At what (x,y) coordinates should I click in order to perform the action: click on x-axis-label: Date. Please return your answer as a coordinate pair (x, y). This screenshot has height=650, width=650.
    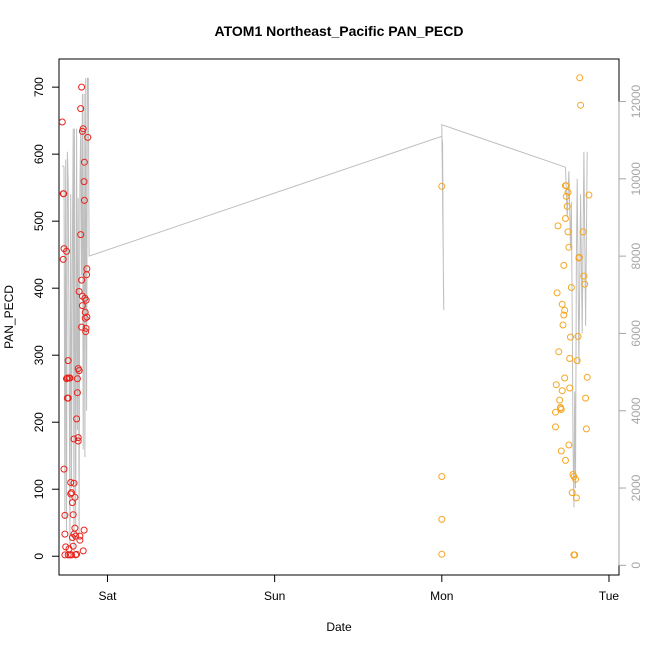
    Looking at the image, I should click on (339, 627).